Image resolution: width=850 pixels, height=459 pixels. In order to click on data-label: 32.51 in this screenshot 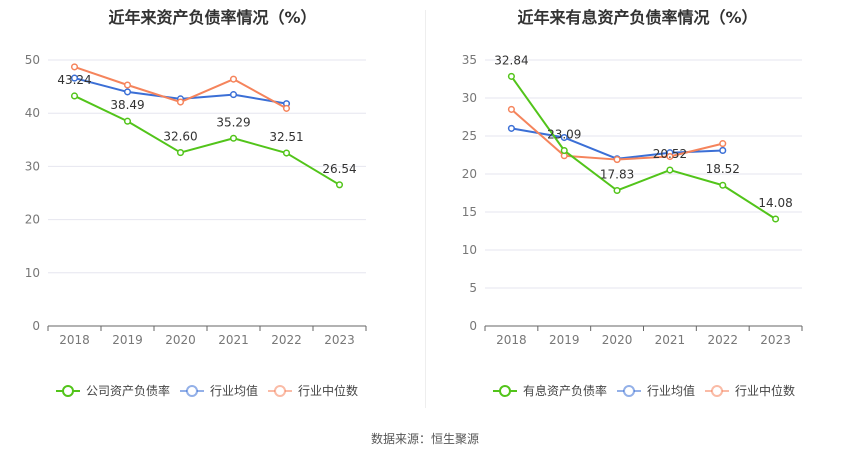, I will do `click(286, 137)`.